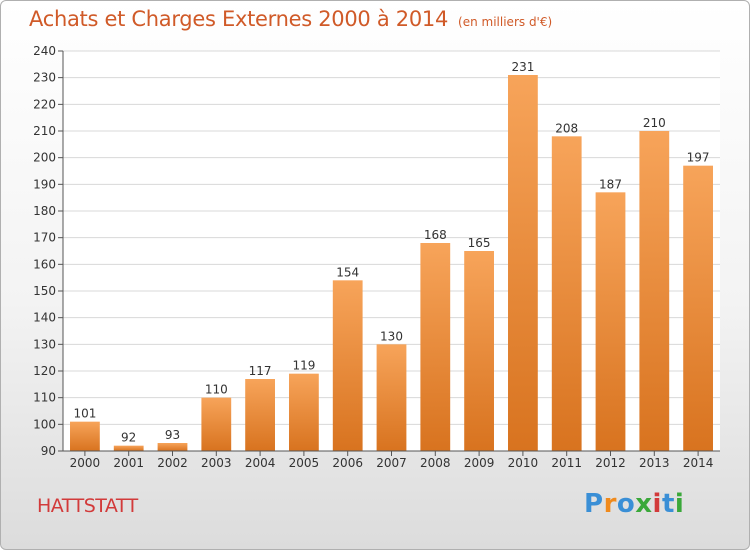 Image resolution: width=750 pixels, height=550 pixels. I want to click on x-tick-label: 2012, so click(610, 463).